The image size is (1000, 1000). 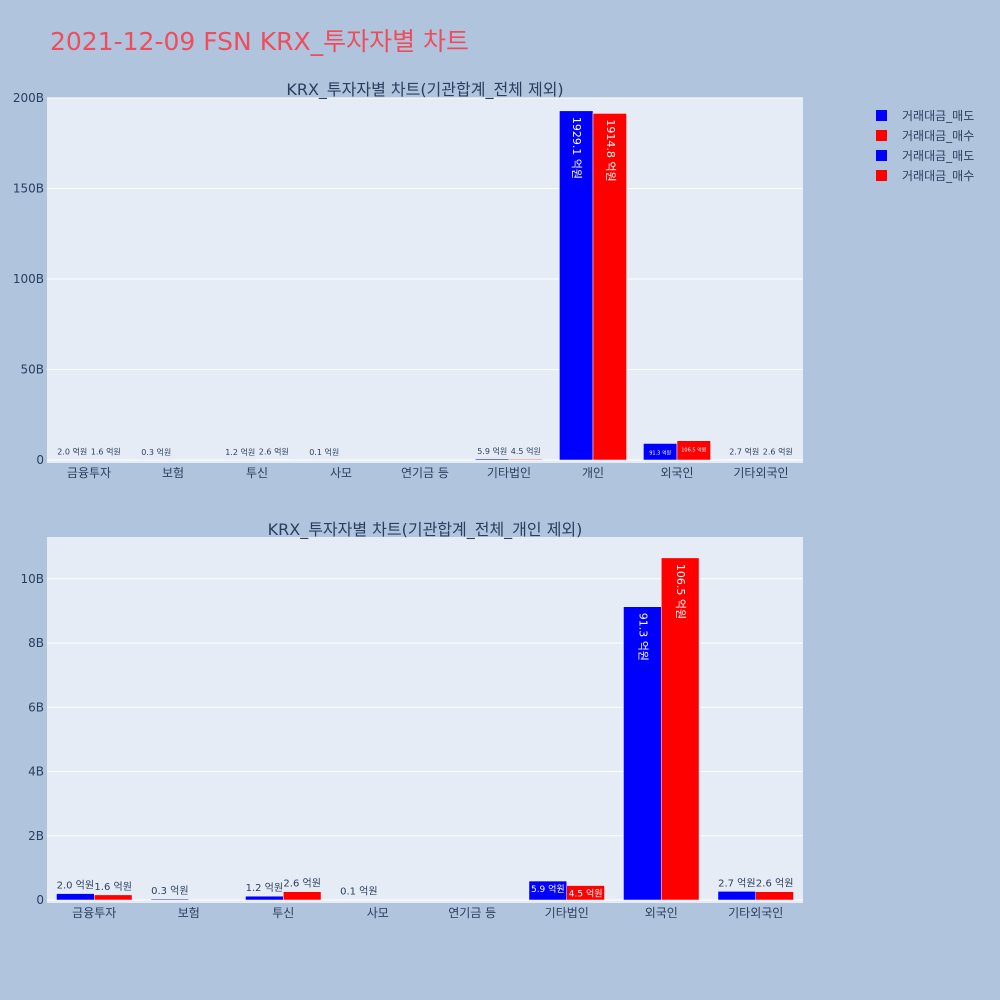 I want to click on subplot-title: KRX_투자자별 차트(기관합계_전체_개인 제외), so click(x=425, y=530).